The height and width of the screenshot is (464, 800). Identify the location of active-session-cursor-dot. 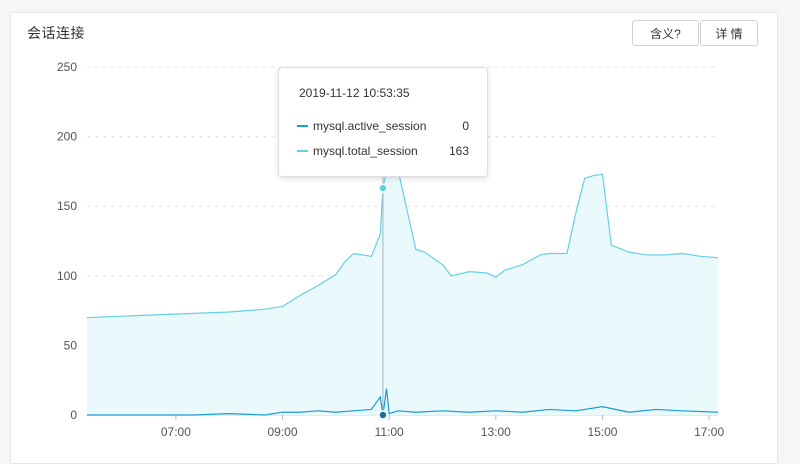
(383, 415).